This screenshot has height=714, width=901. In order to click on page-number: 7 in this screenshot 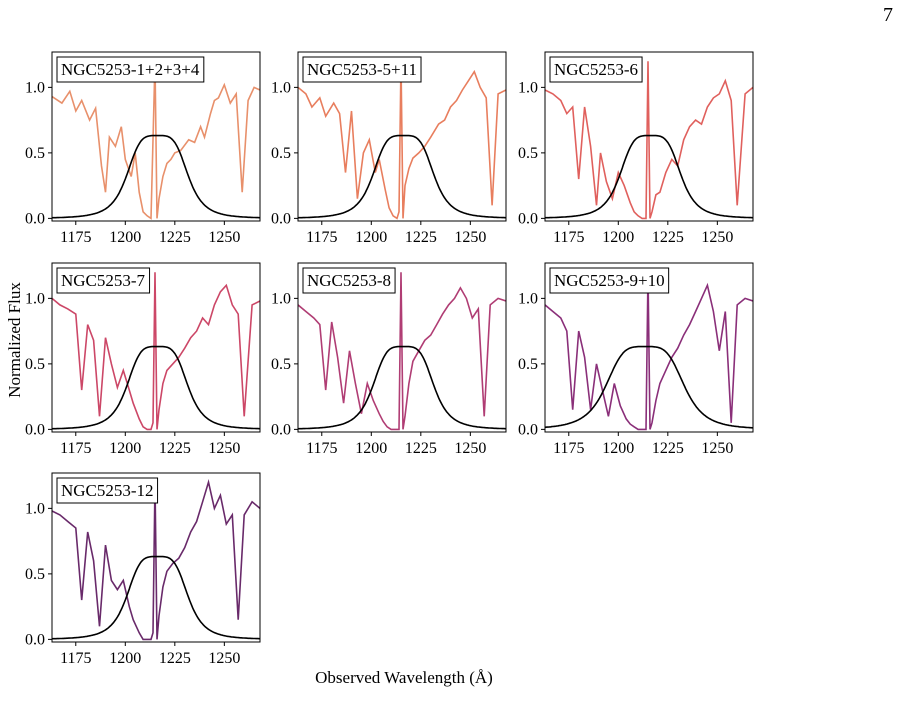, I will do `click(888, 15)`.